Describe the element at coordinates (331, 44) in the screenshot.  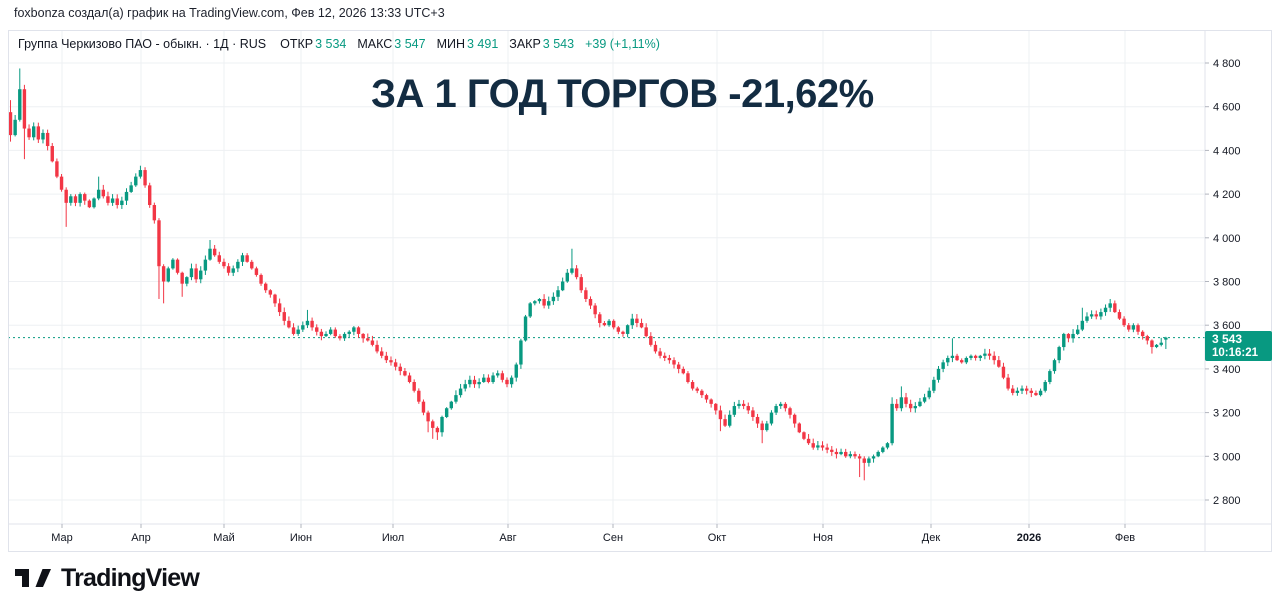
I see `open-value: 3 534` at that location.